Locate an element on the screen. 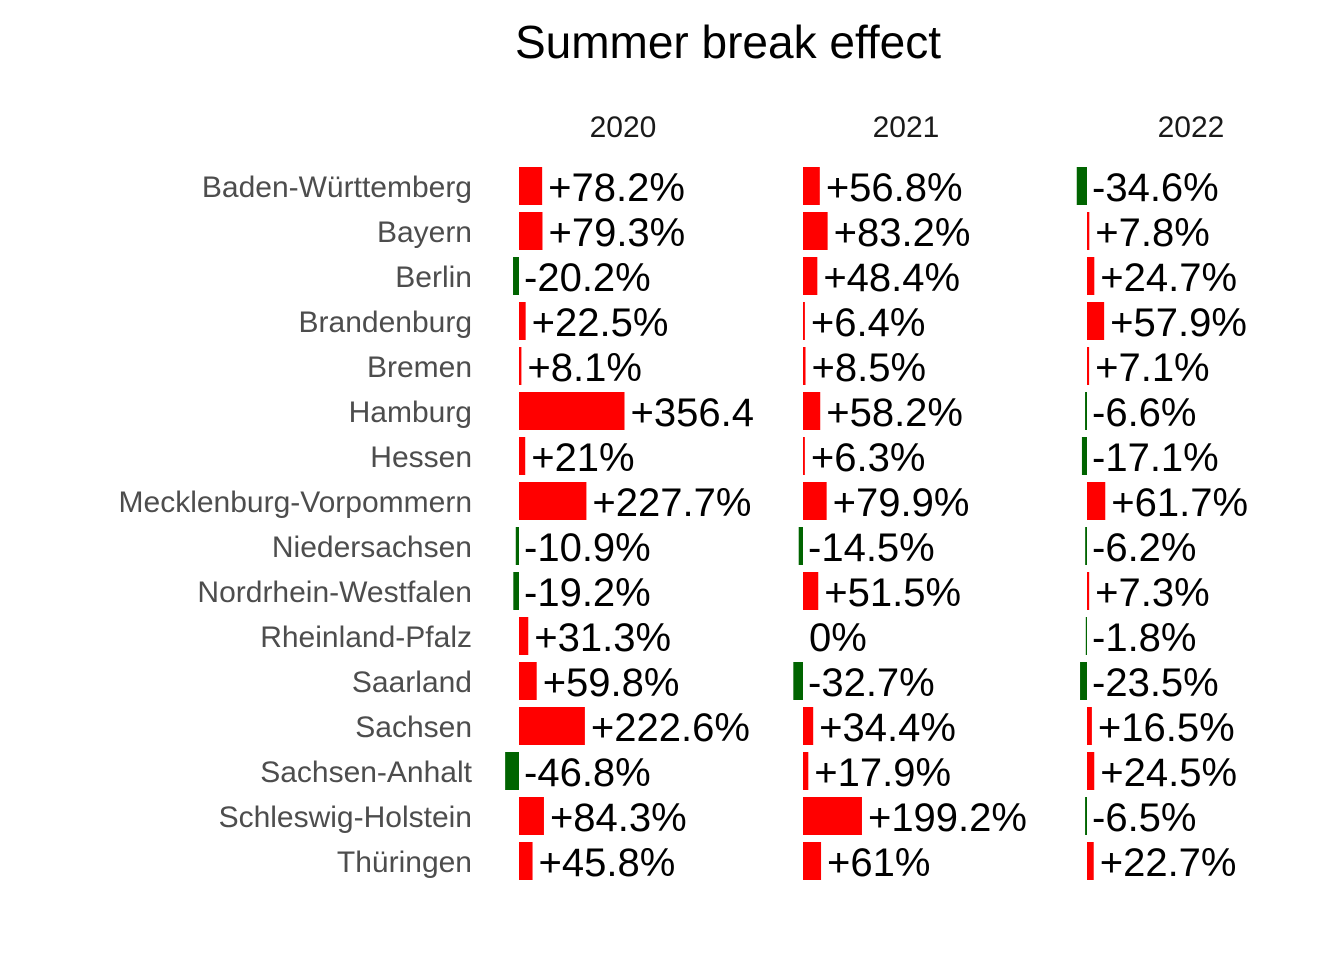 The width and height of the screenshot is (1344, 960). value-label: +31.3% is located at coordinates (602, 638).